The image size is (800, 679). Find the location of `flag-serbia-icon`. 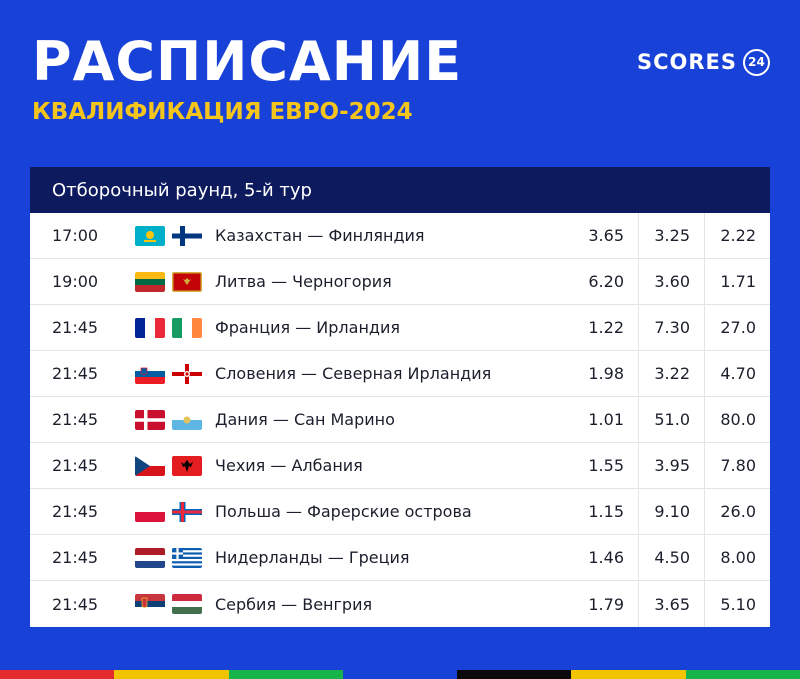

flag-serbia-icon is located at coordinates (150, 604).